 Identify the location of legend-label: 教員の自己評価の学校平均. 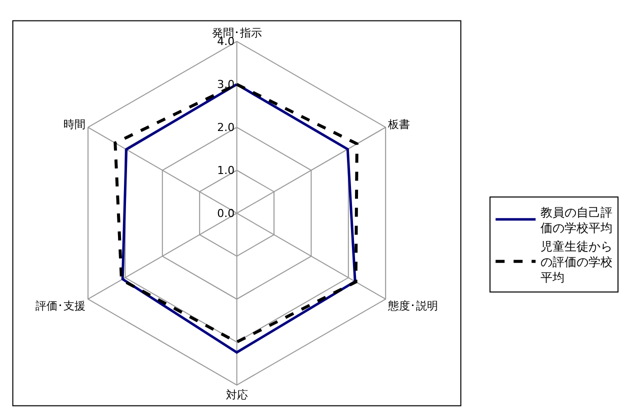
(576, 220).